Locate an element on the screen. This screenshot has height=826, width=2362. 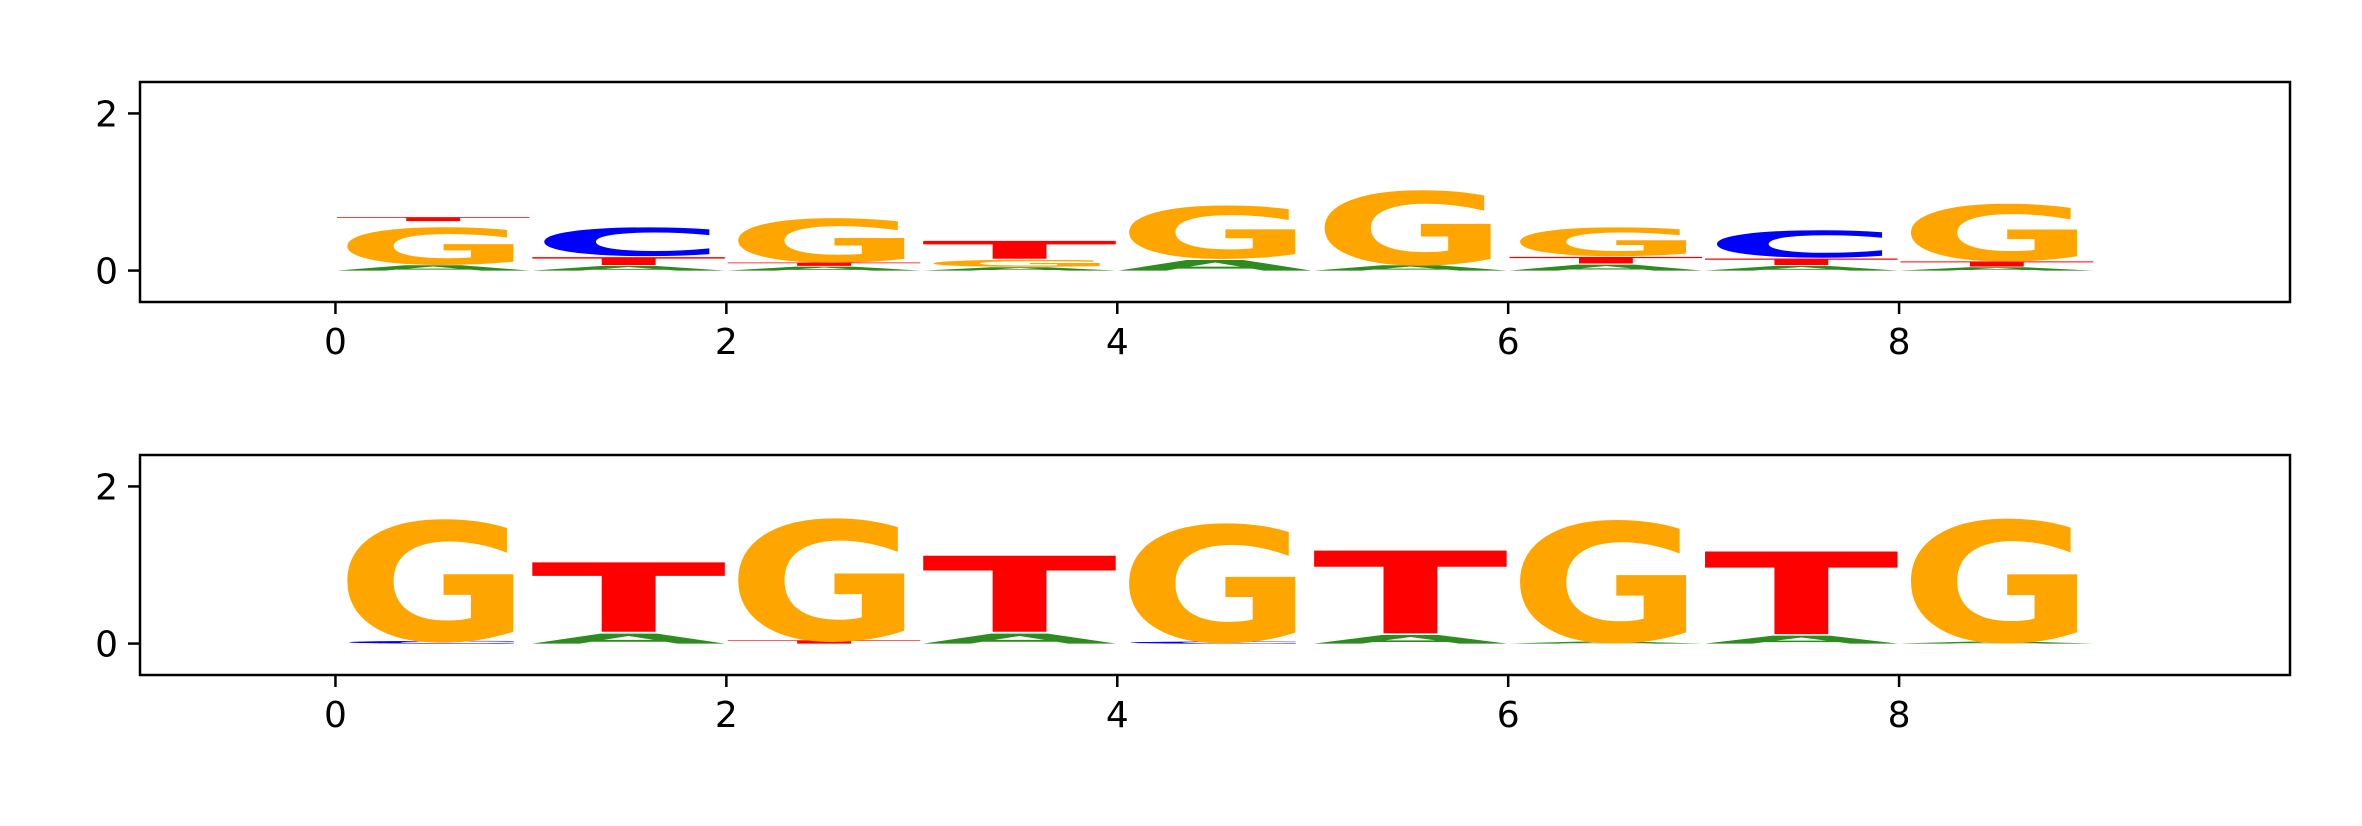
glyph-T-pos2-0: T is located at coordinates (823, 641).